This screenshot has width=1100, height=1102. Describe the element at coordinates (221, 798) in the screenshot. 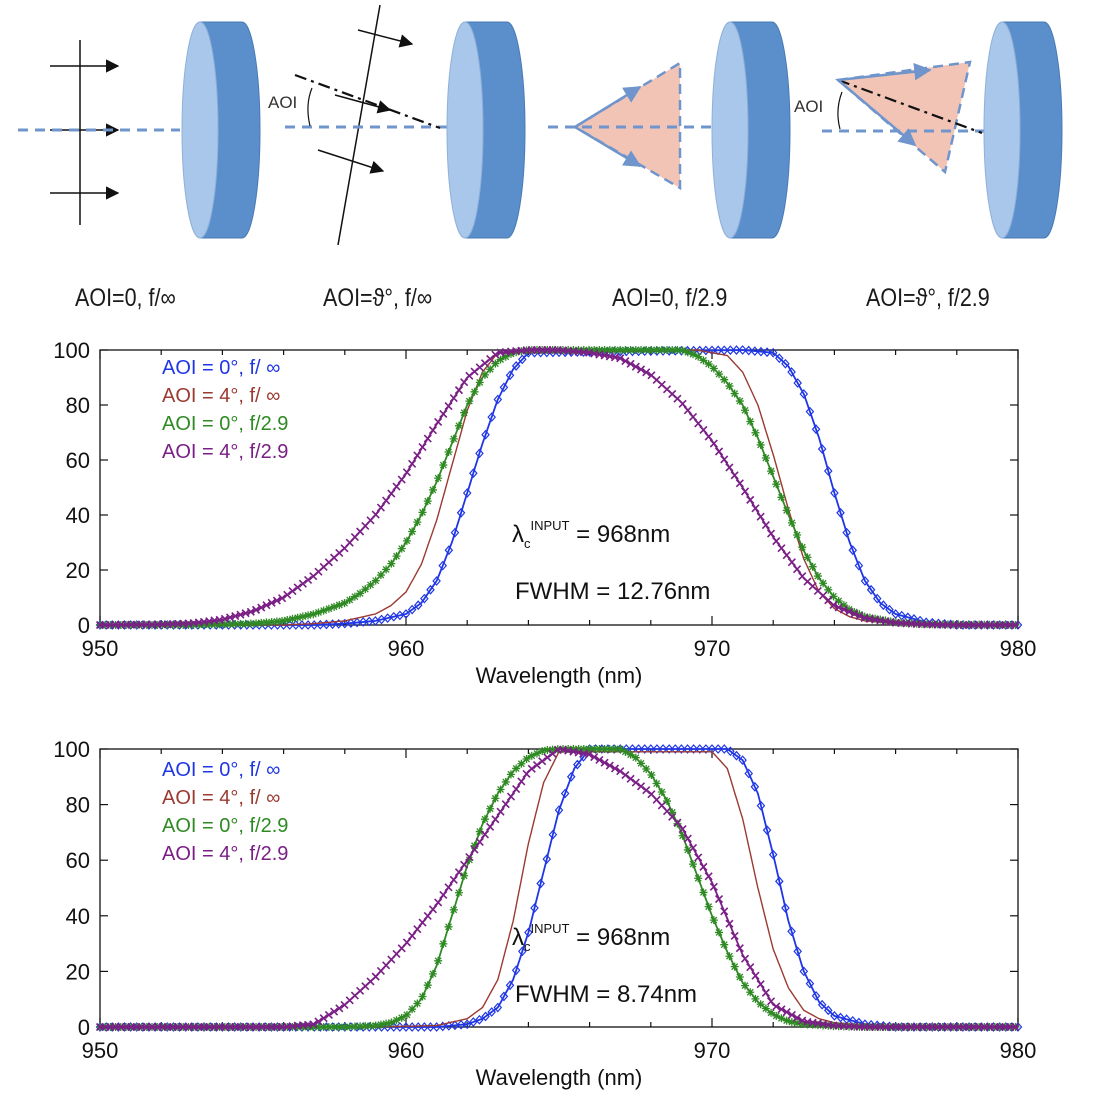

I see `legend-entry-2: AOI = 4°, f/ ∞` at that location.